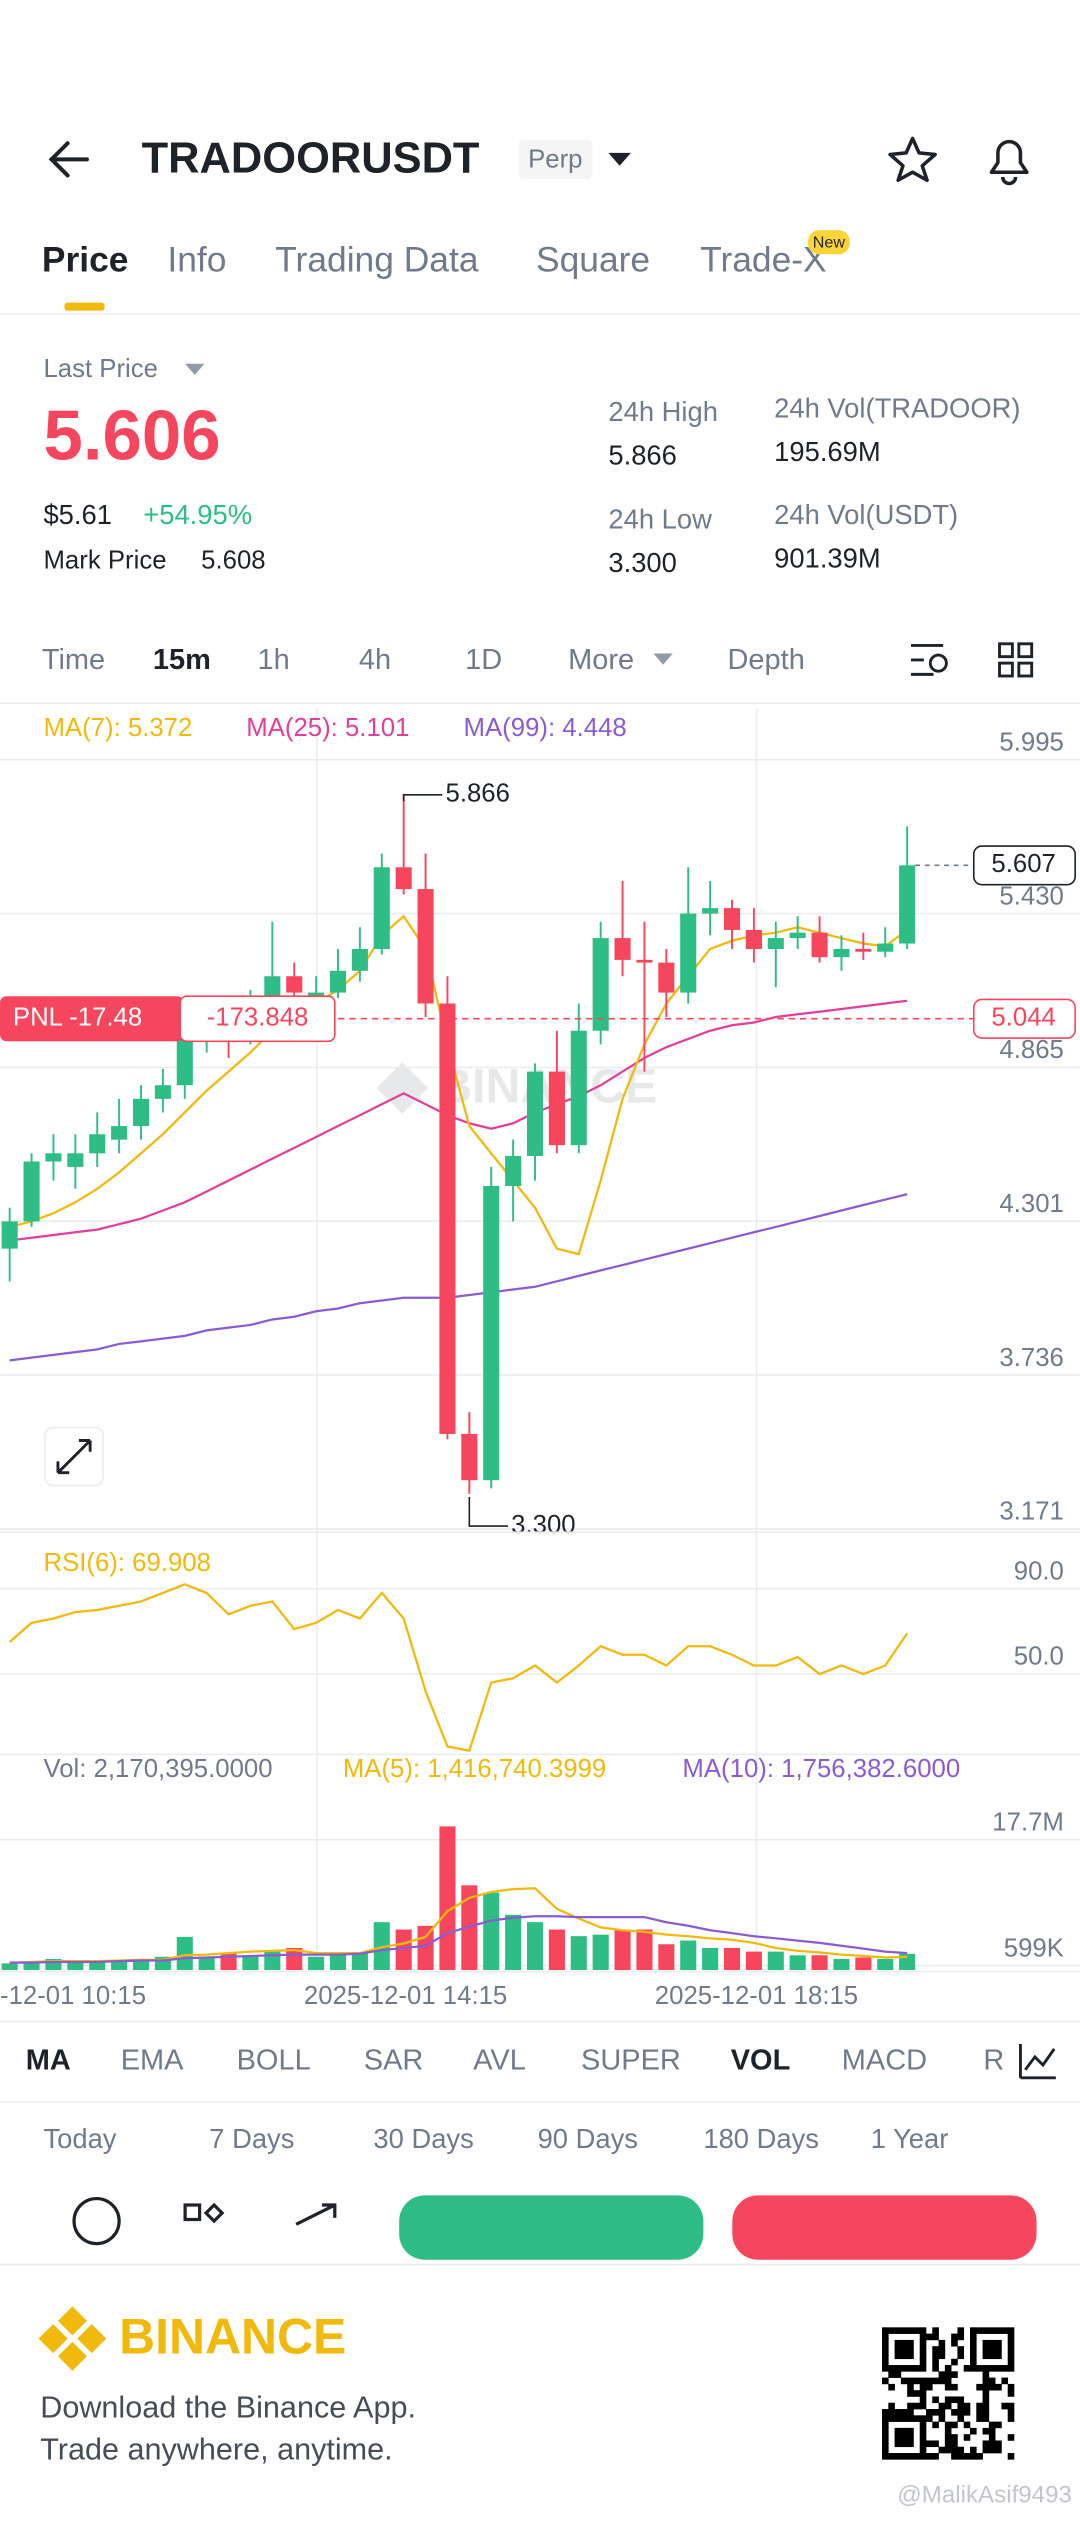  I want to click on tab: Square, so click(593, 260).